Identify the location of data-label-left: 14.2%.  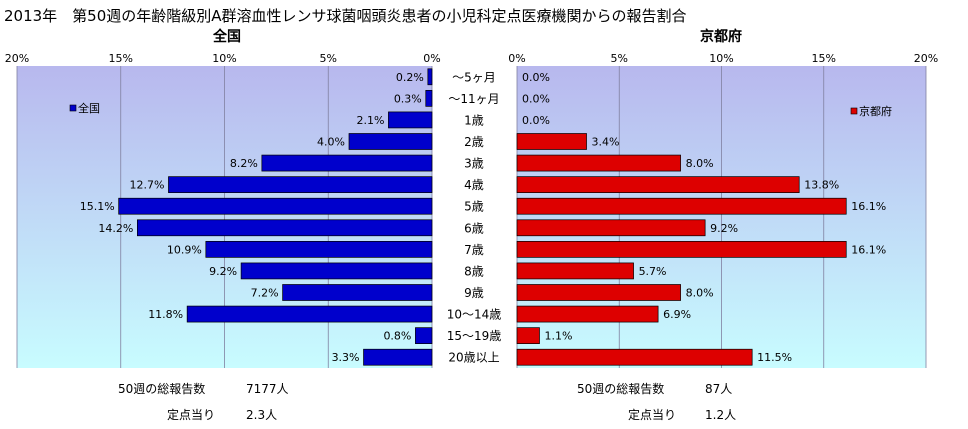
(115, 228).